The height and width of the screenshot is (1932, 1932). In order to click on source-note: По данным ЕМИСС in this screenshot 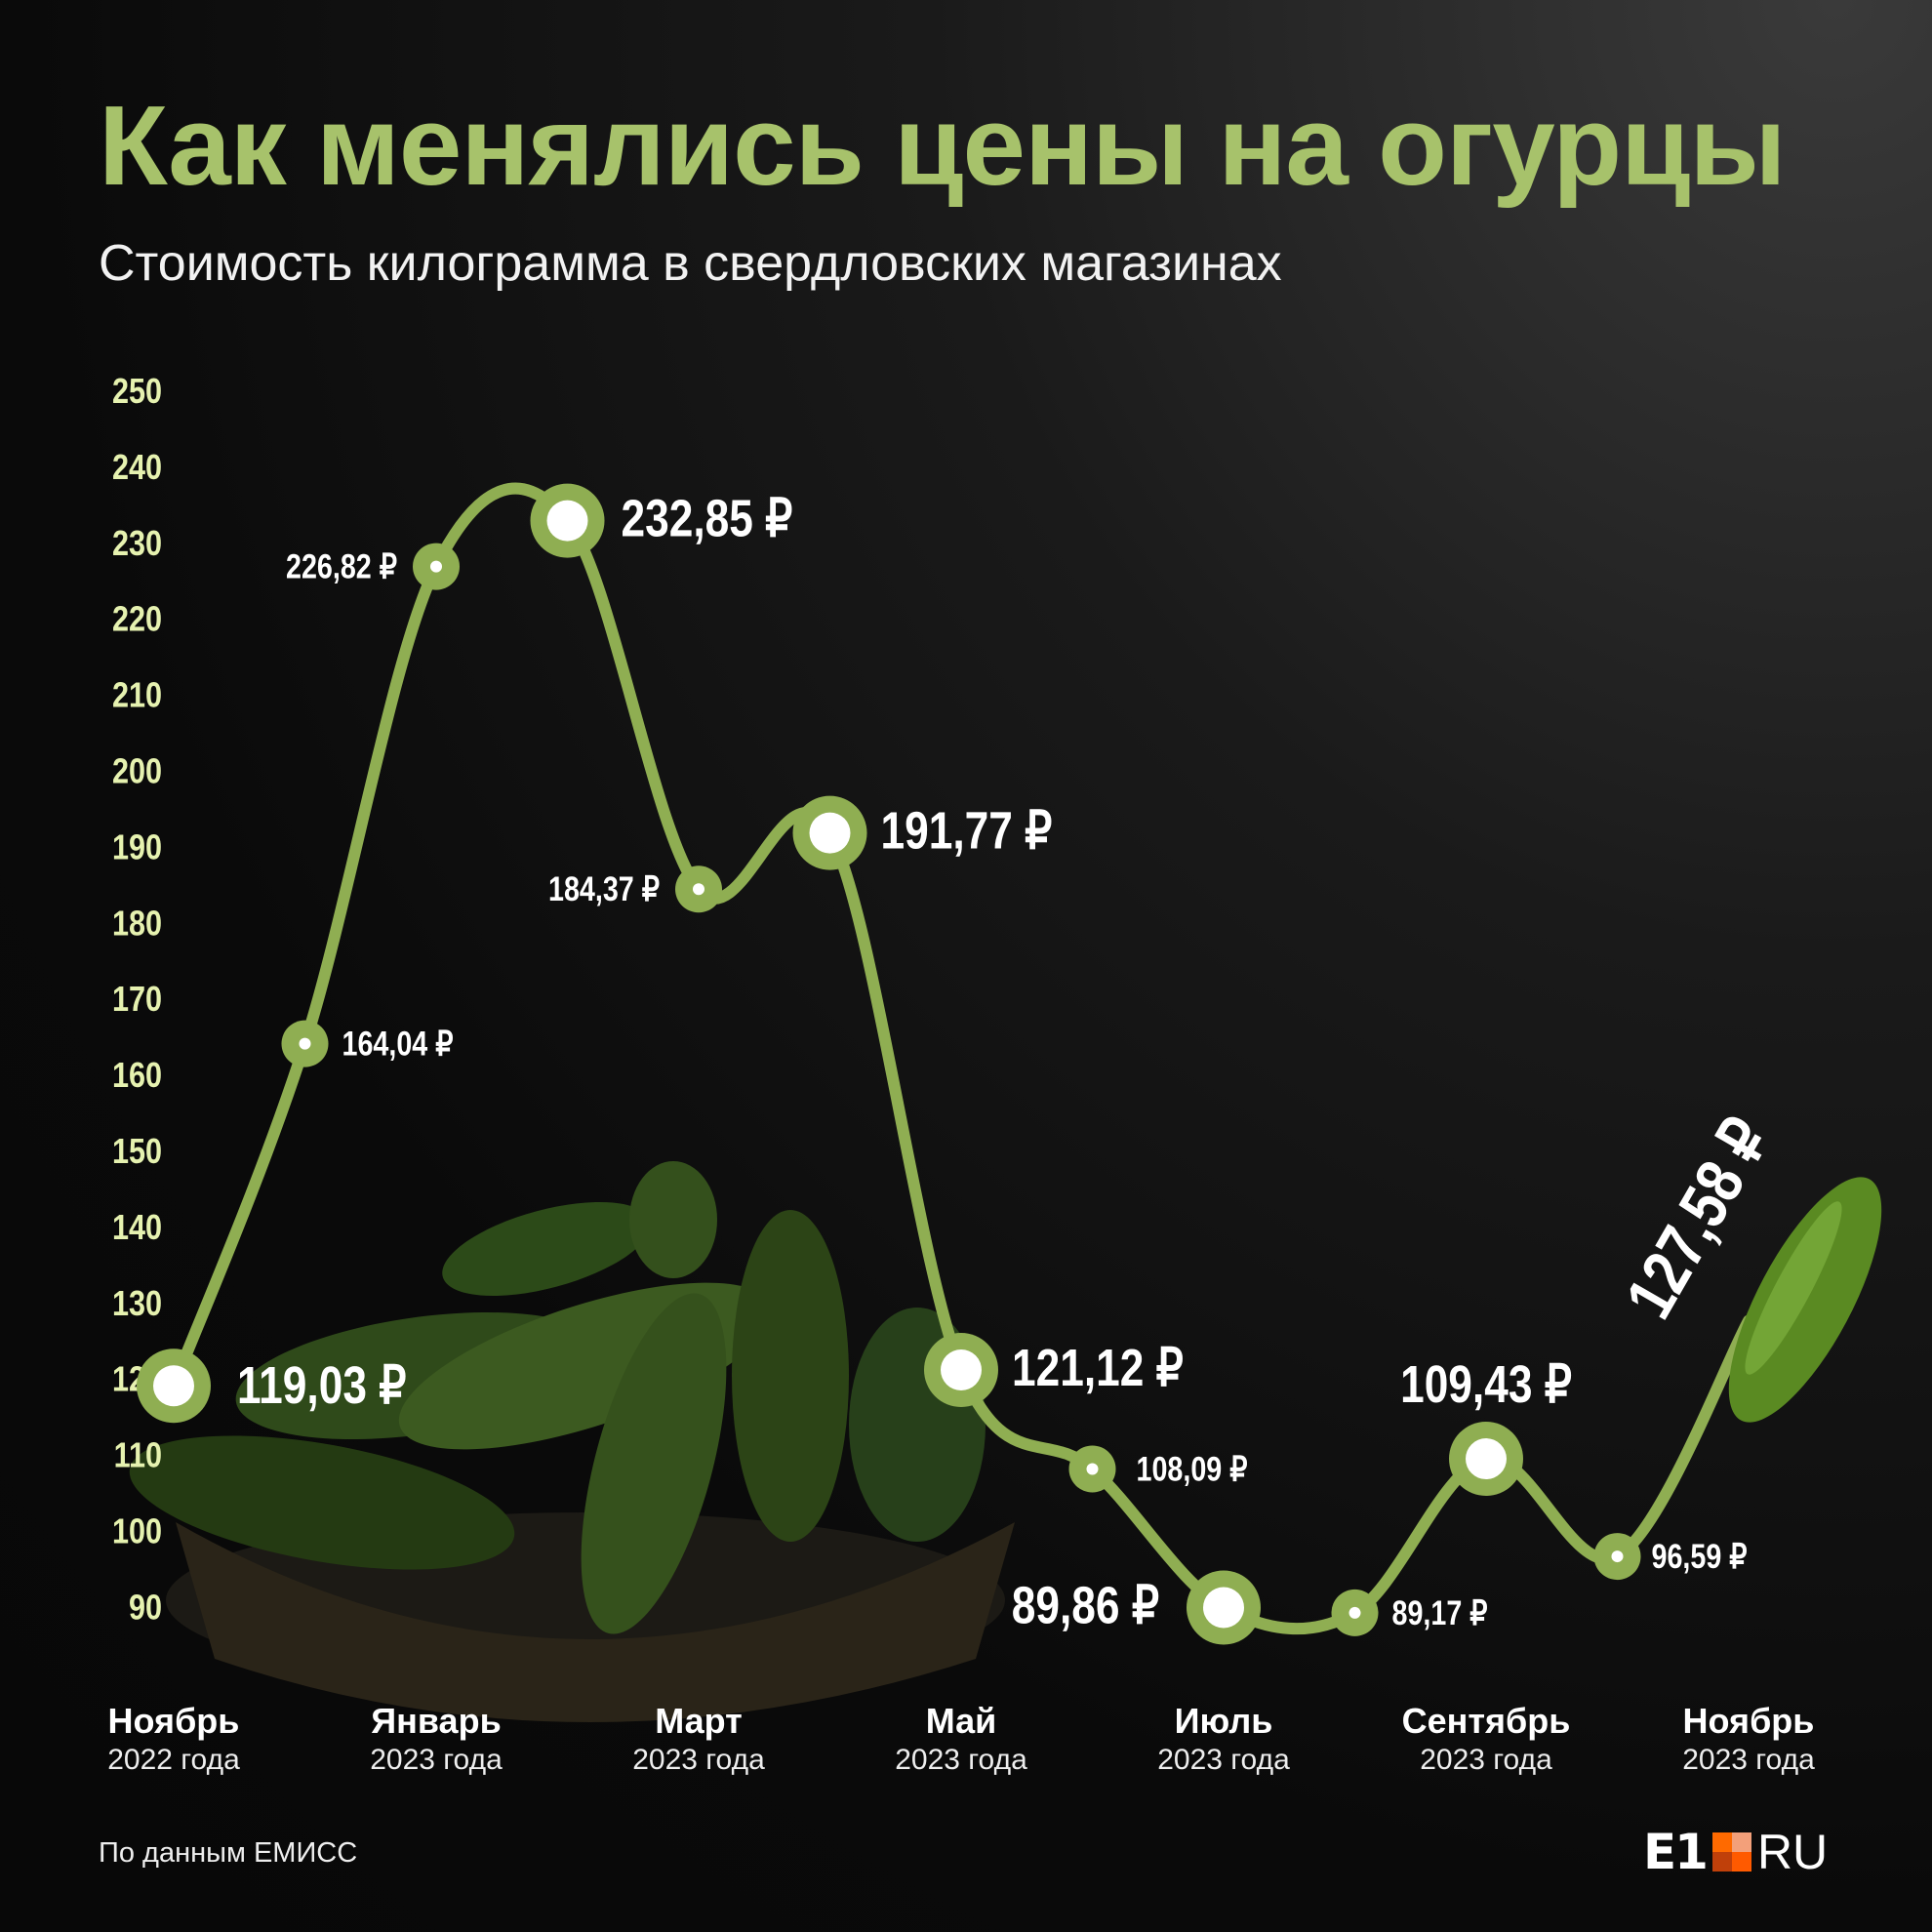, I will do `click(228, 1853)`.